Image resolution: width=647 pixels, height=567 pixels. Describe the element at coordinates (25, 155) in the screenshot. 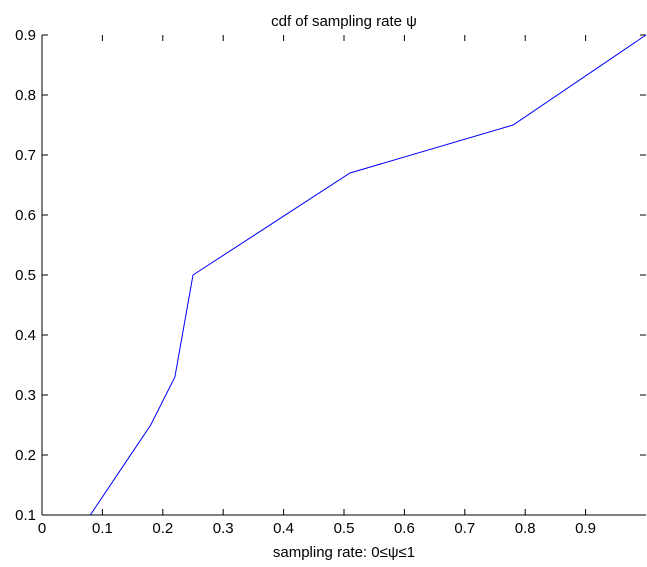

I see `y-tick-label: 0.7` at that location.